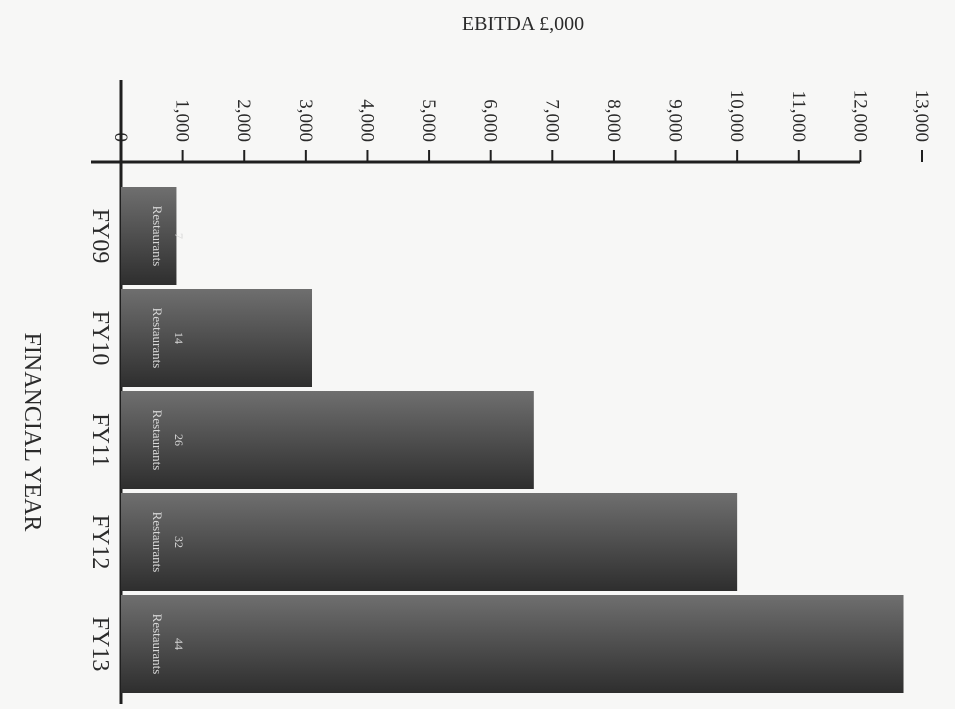  What do you see at coordinates (182, 120) in the screenshot?
I see `y-tick-label: 1,000` at bounding box center [182, 120].